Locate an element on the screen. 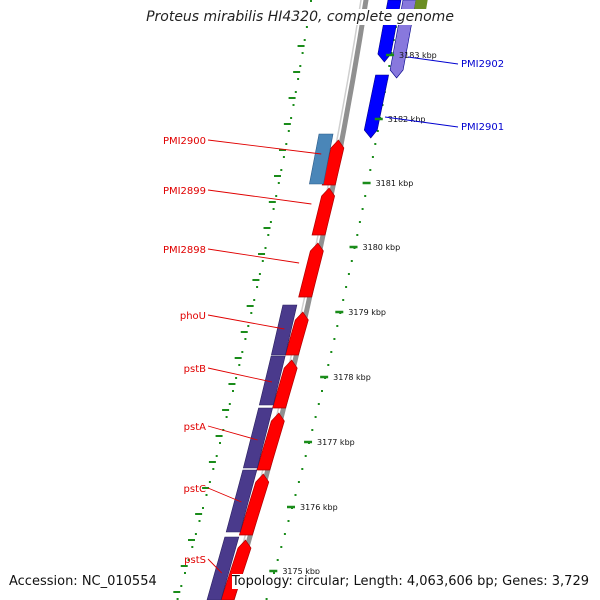 The width and height of the screenshot is (600, 600). accession-text: Accession: NC_010554 is located at coordinates (83, 581).